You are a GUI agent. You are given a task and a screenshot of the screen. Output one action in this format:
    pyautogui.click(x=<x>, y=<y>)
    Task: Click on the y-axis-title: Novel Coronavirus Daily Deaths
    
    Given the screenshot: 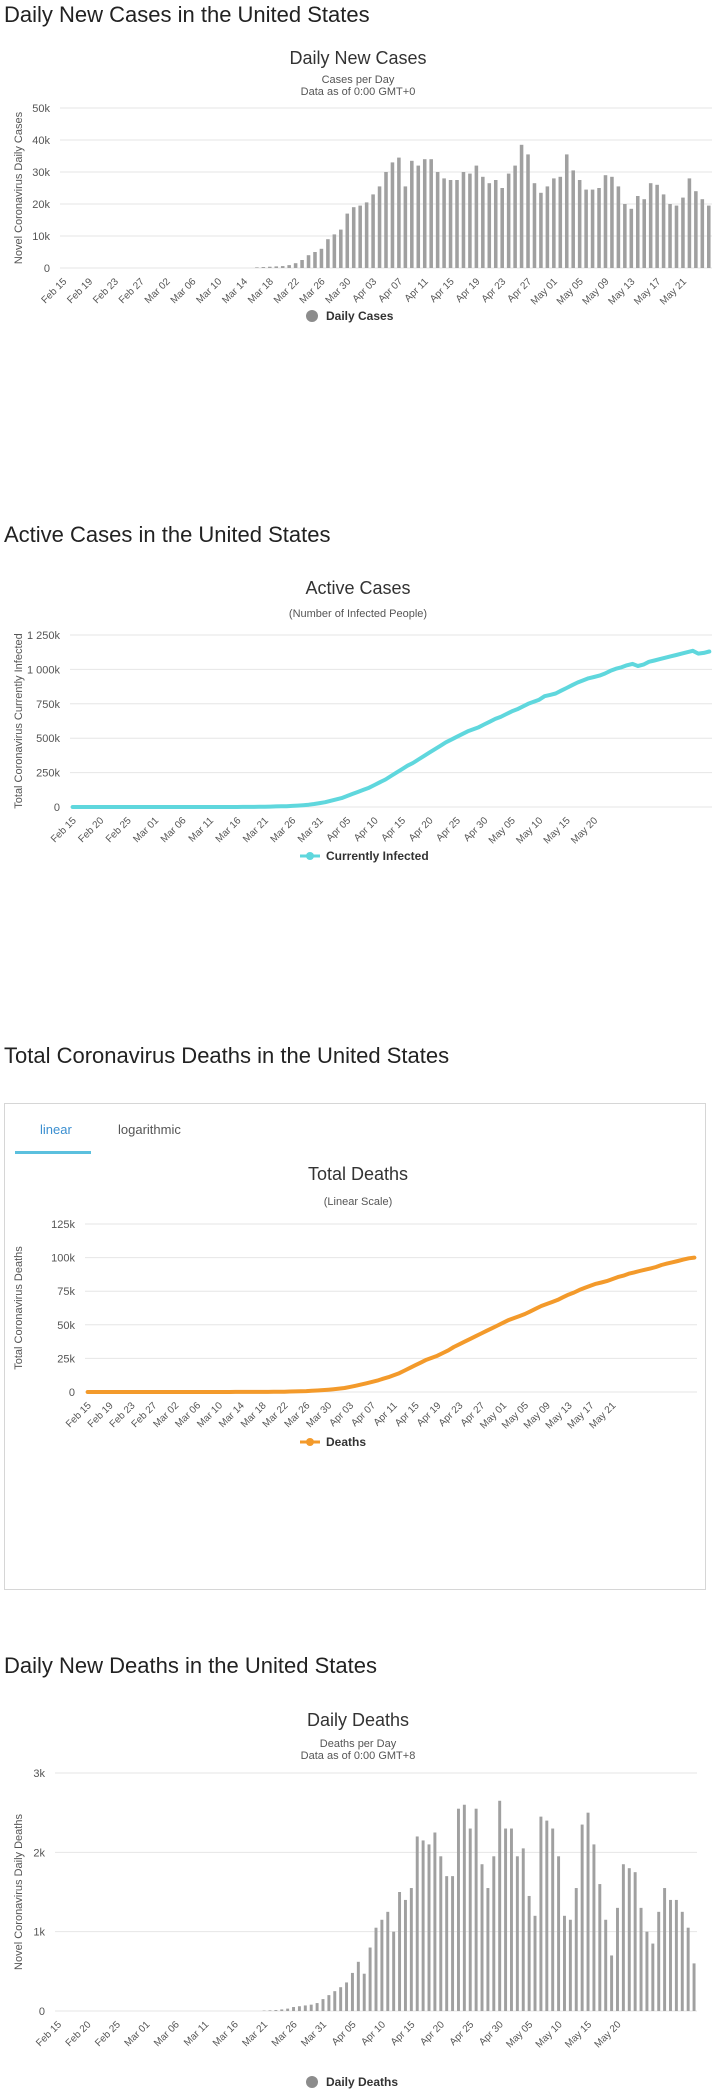 What is the action you would take?
    pyautogui.click(x=19, y=1892)
    